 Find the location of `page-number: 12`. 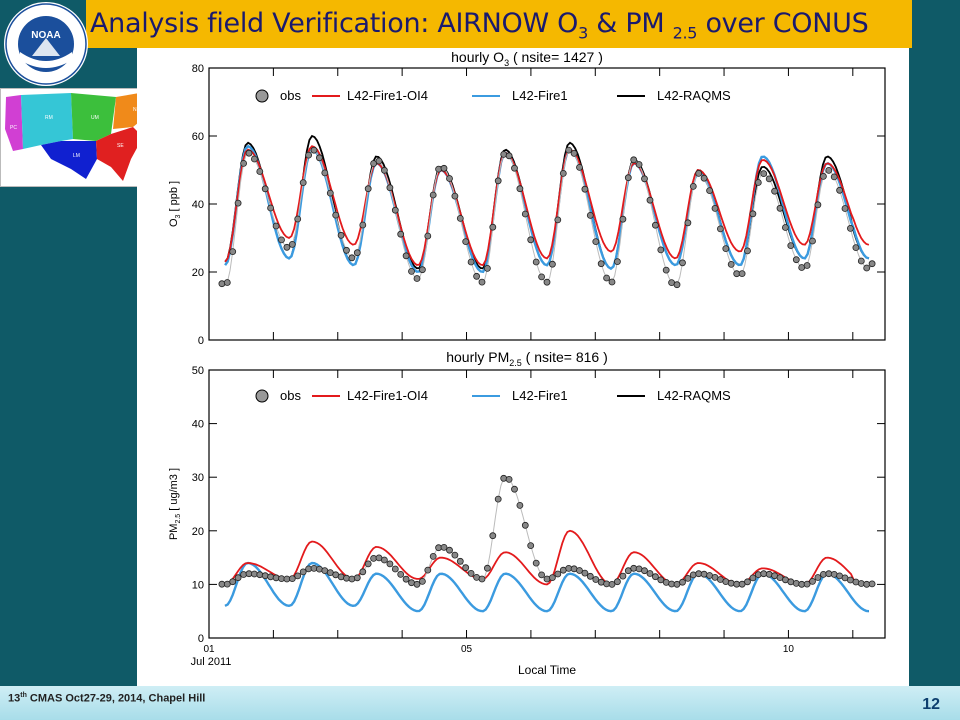

page-number: 12 is located at coordinates (931, 704).